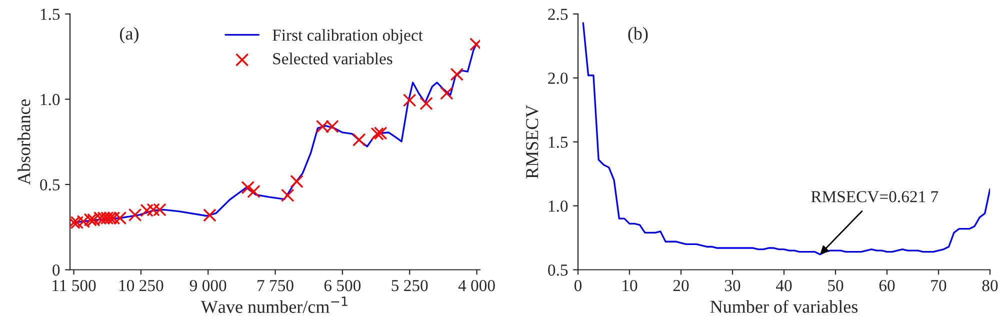 The height and width of the screenshot is (325, 1000). What do you see at coordinates (276, 286) in the screenshot?
I see `x-tick-label: 7 750` at bounding box center [276, 286].